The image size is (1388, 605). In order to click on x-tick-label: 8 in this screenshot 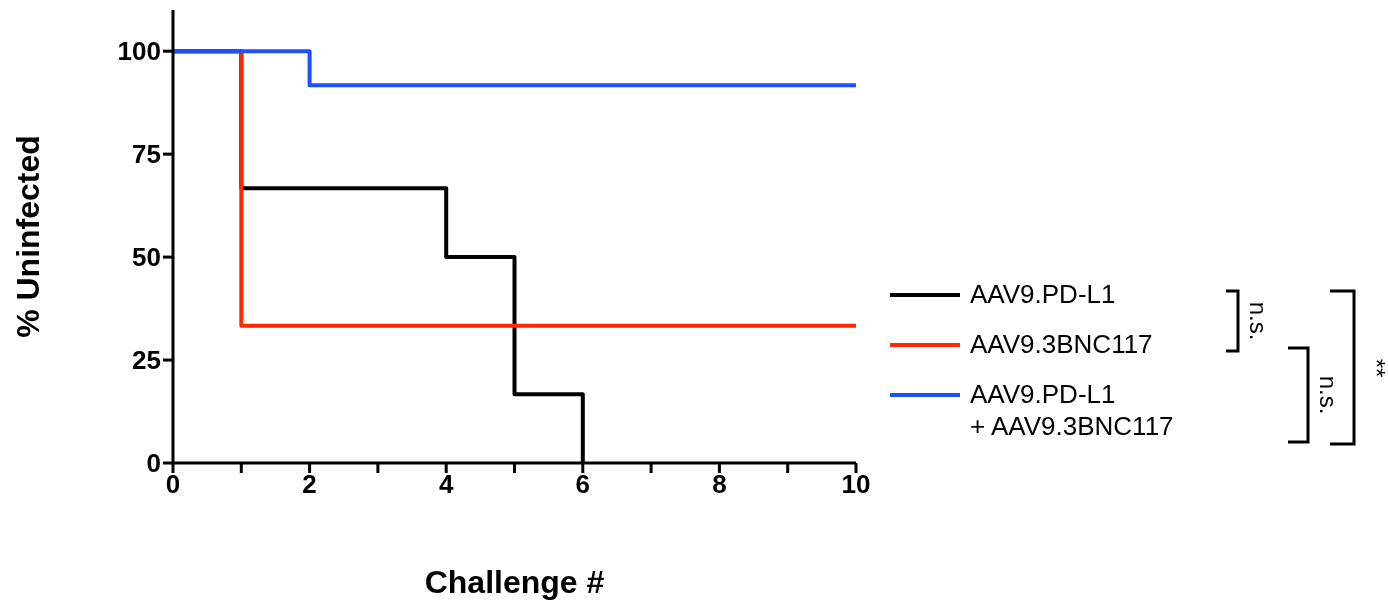, I will do `click(719, 484)`.